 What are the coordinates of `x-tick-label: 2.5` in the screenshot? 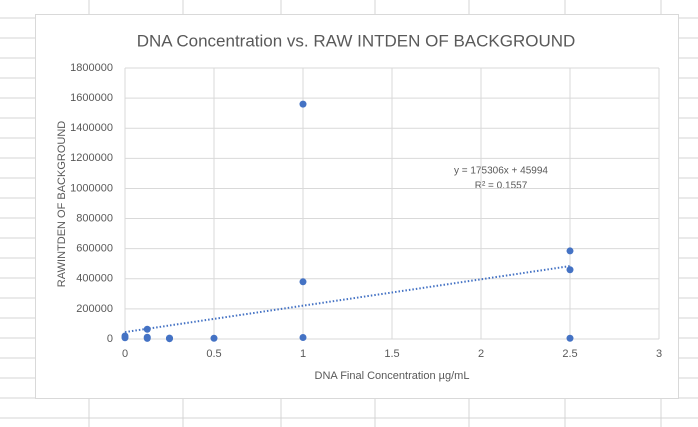 It's located at (569, 354).